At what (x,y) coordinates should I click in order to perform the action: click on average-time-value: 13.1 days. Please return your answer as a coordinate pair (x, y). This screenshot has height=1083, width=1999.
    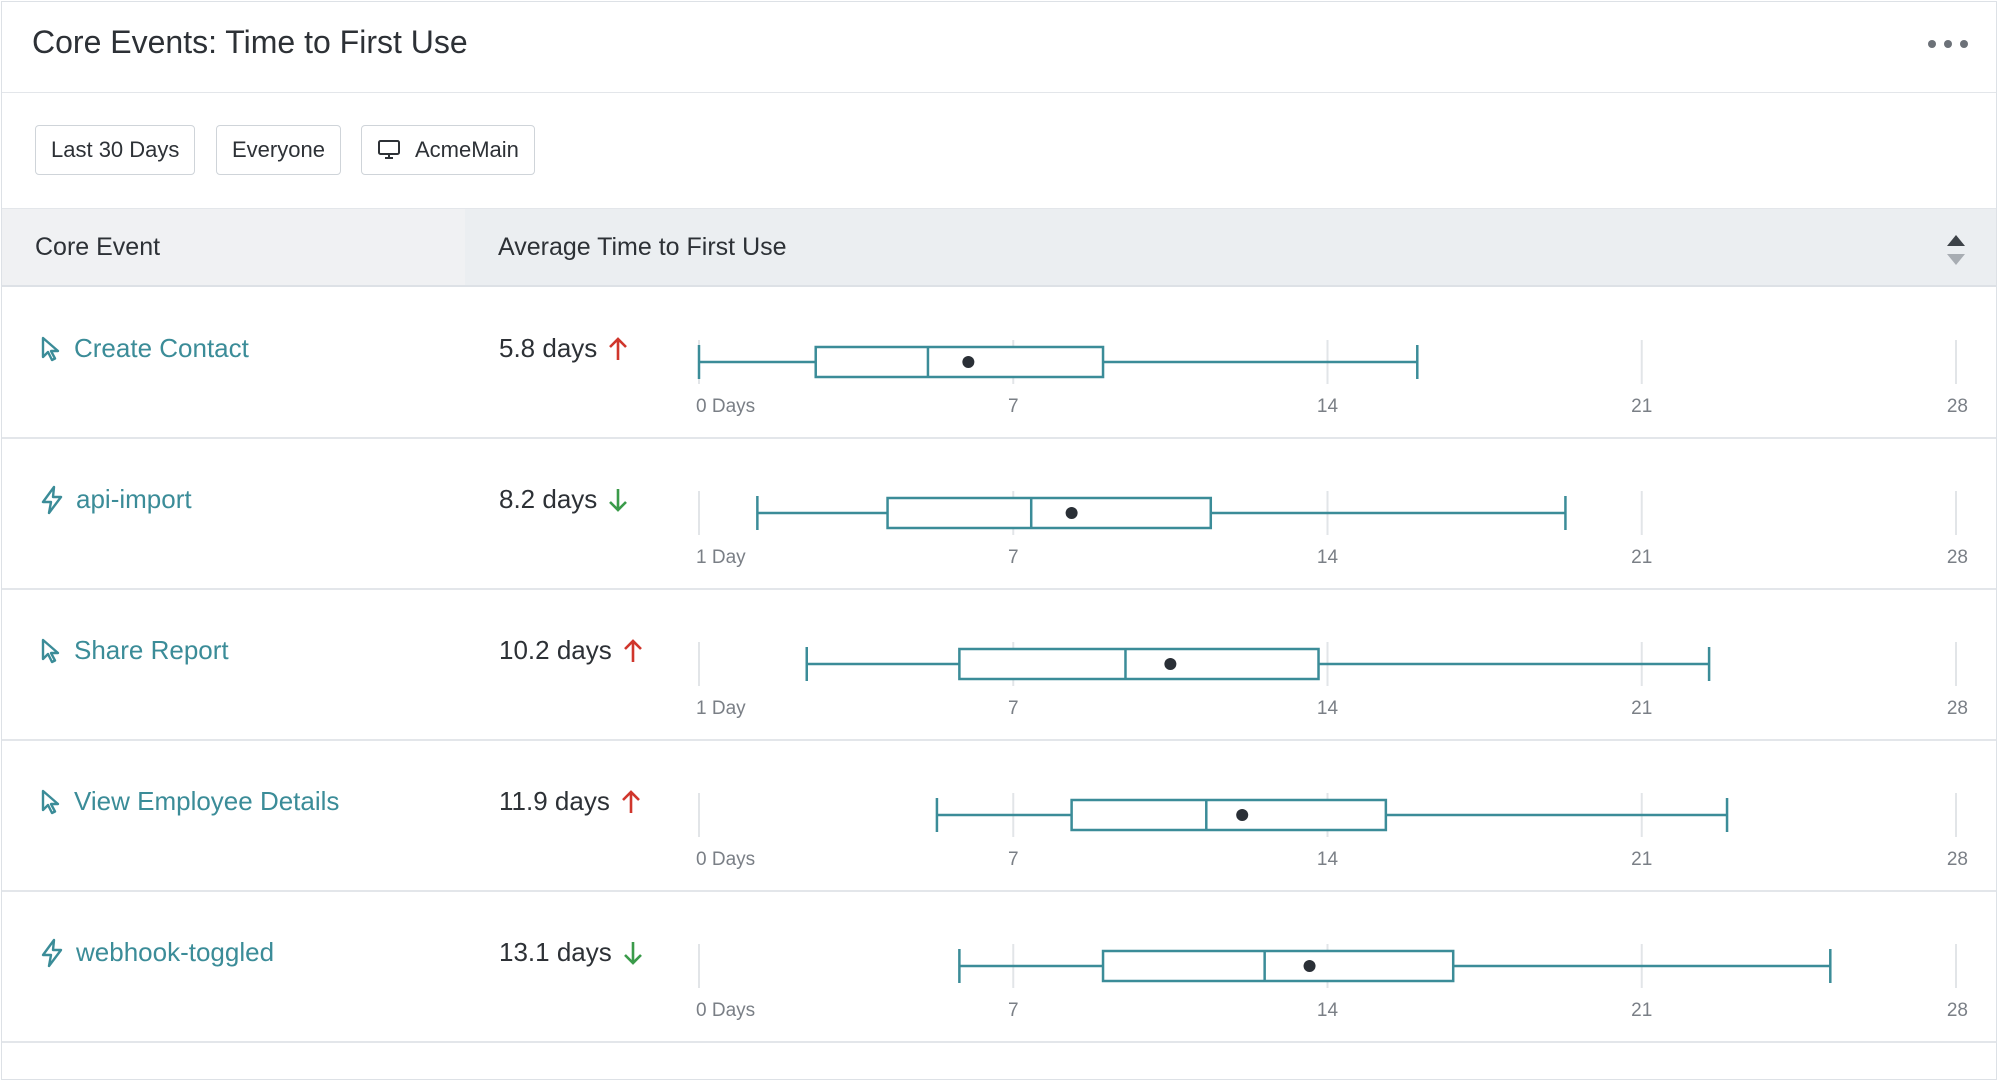
    Looking at the image, I should click on (571, 952).